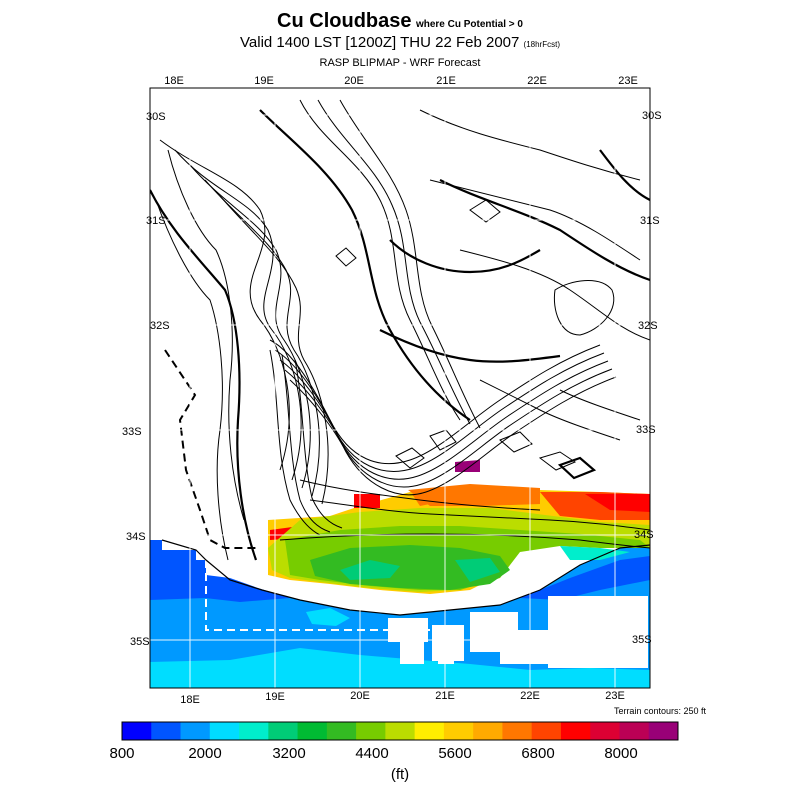 This screenshot has width=800, height=800. Describe the element at coordinates (400, 774) in the screenshot. I see `colorbar-units: (ft)` at that location.